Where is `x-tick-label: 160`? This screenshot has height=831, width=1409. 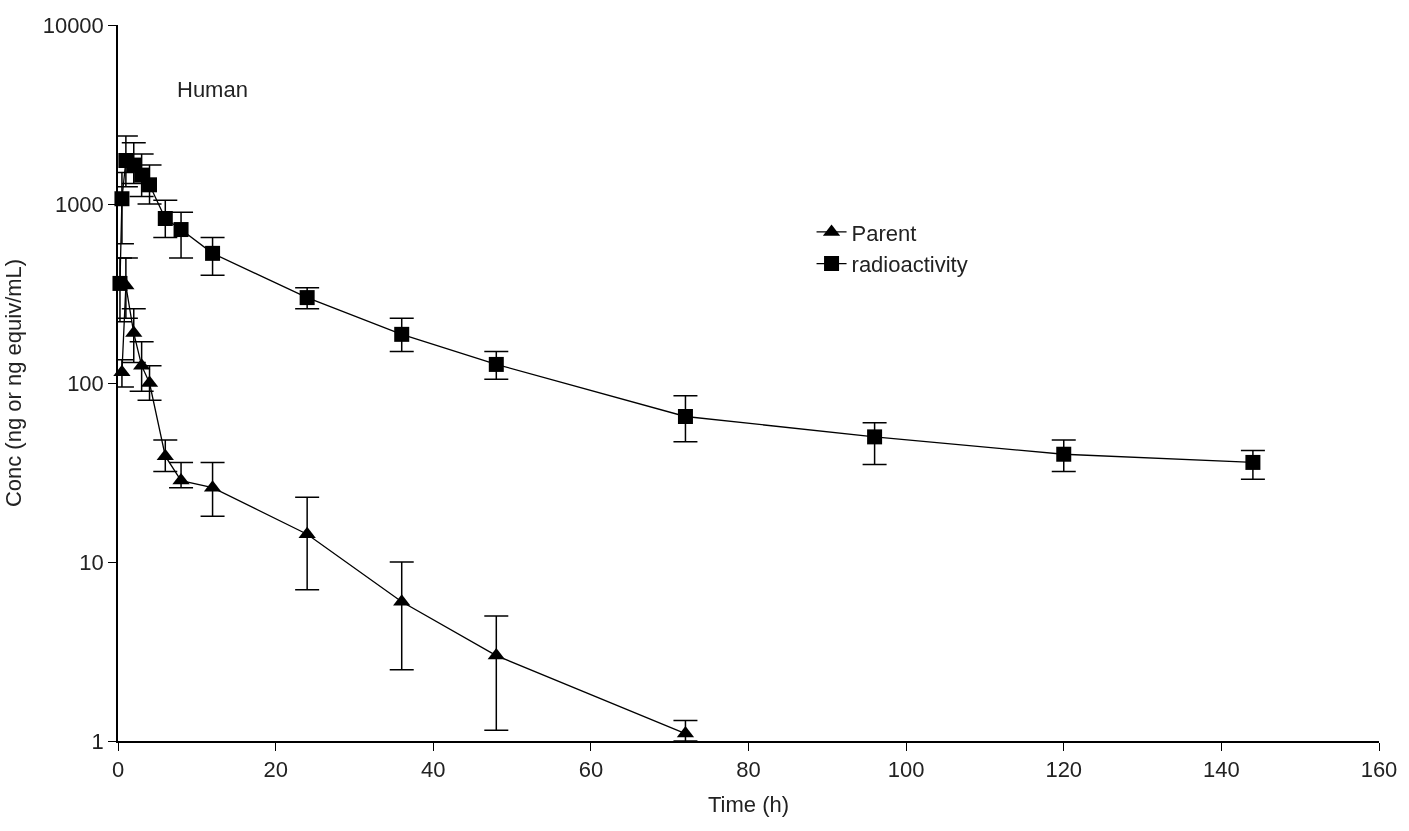
x-tick-label: 160 is located at coordinates (1379, 770).